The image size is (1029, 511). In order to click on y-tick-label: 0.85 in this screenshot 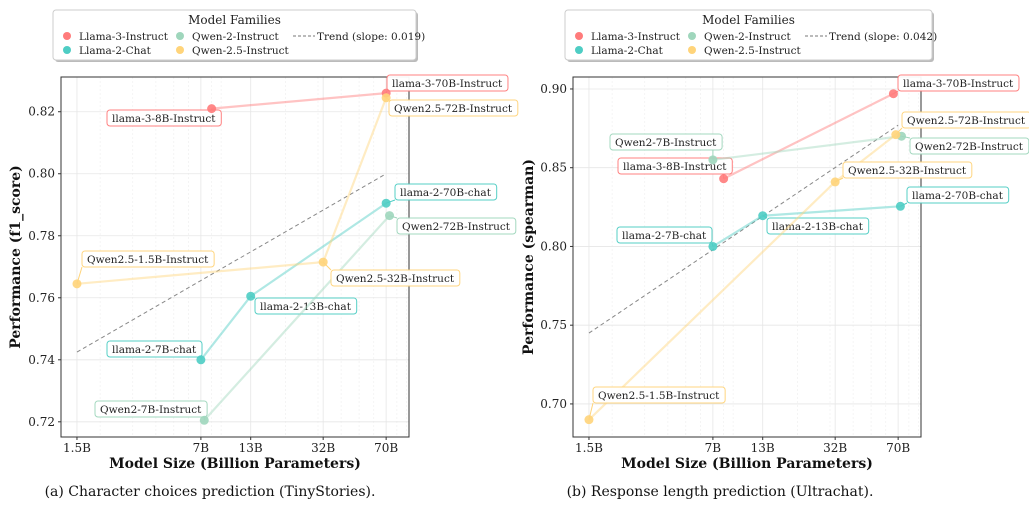, I will do `click(553, 168)`.